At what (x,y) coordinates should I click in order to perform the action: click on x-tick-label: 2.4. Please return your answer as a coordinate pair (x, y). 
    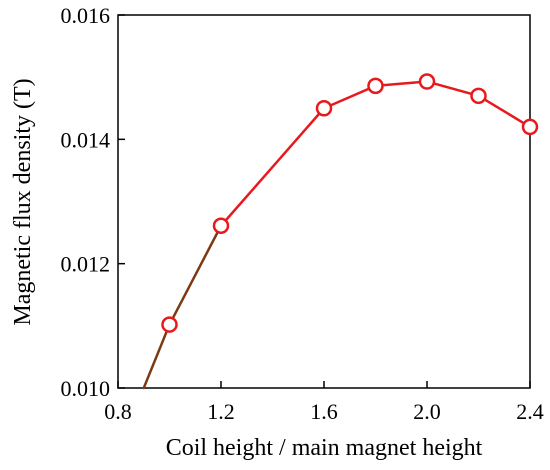
    Looking at the image, I should click on (530, 411).